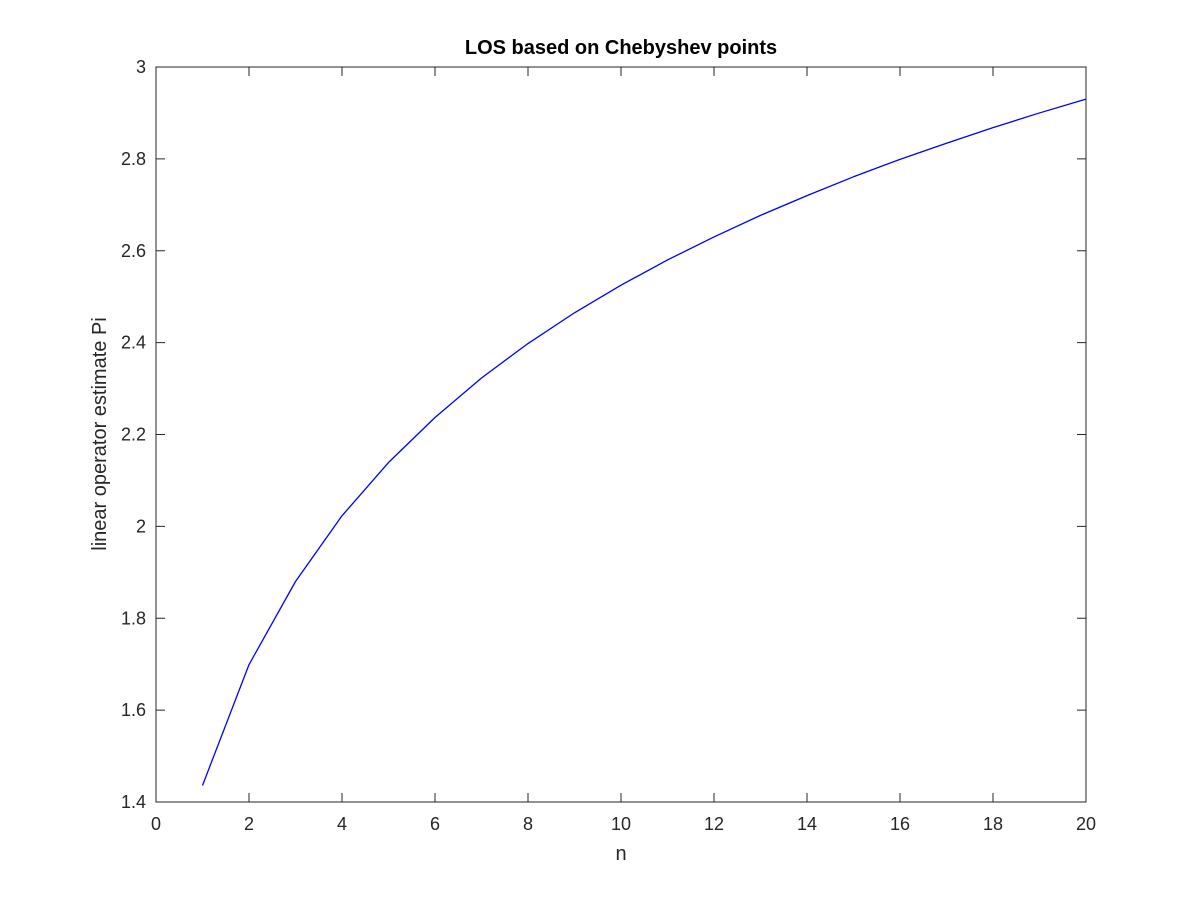  What do you see at coordinates (133, 159) in the screenshot?
I see `y-tick-label: 2.8` at bounding box center [133, 159].